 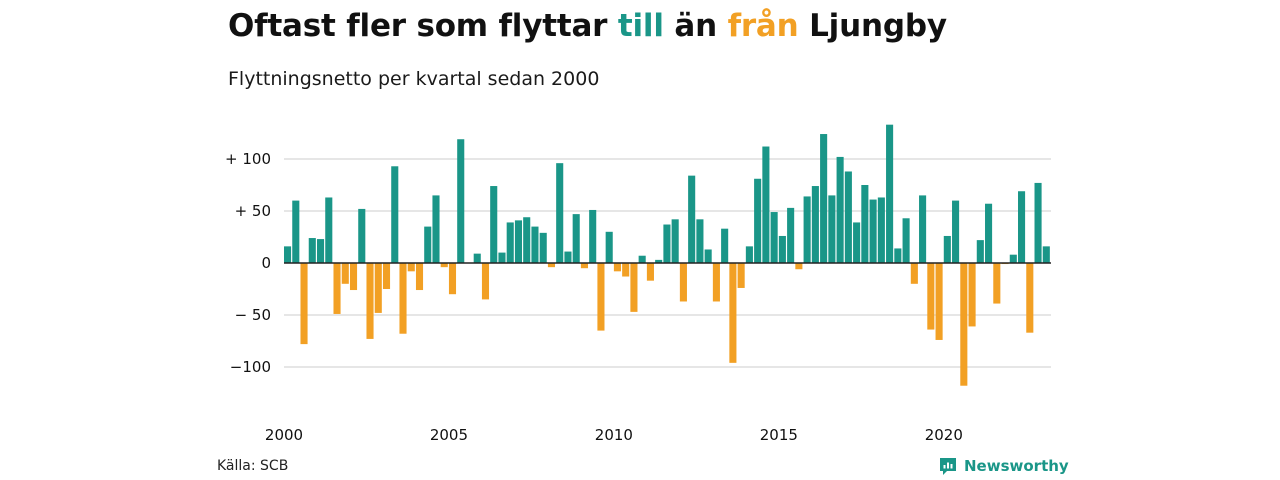 I want to click on y-tick-label: + 50, so click(x=253, y=211).